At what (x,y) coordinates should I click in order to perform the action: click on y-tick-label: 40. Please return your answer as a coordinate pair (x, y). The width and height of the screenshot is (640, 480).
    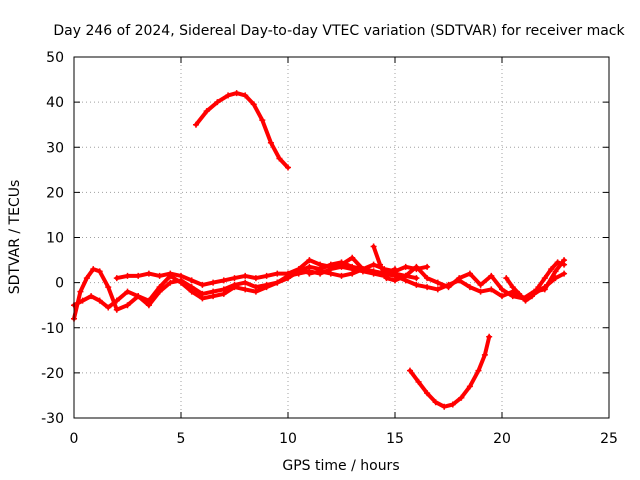
    Looking at the image, I should click on (55, 103).